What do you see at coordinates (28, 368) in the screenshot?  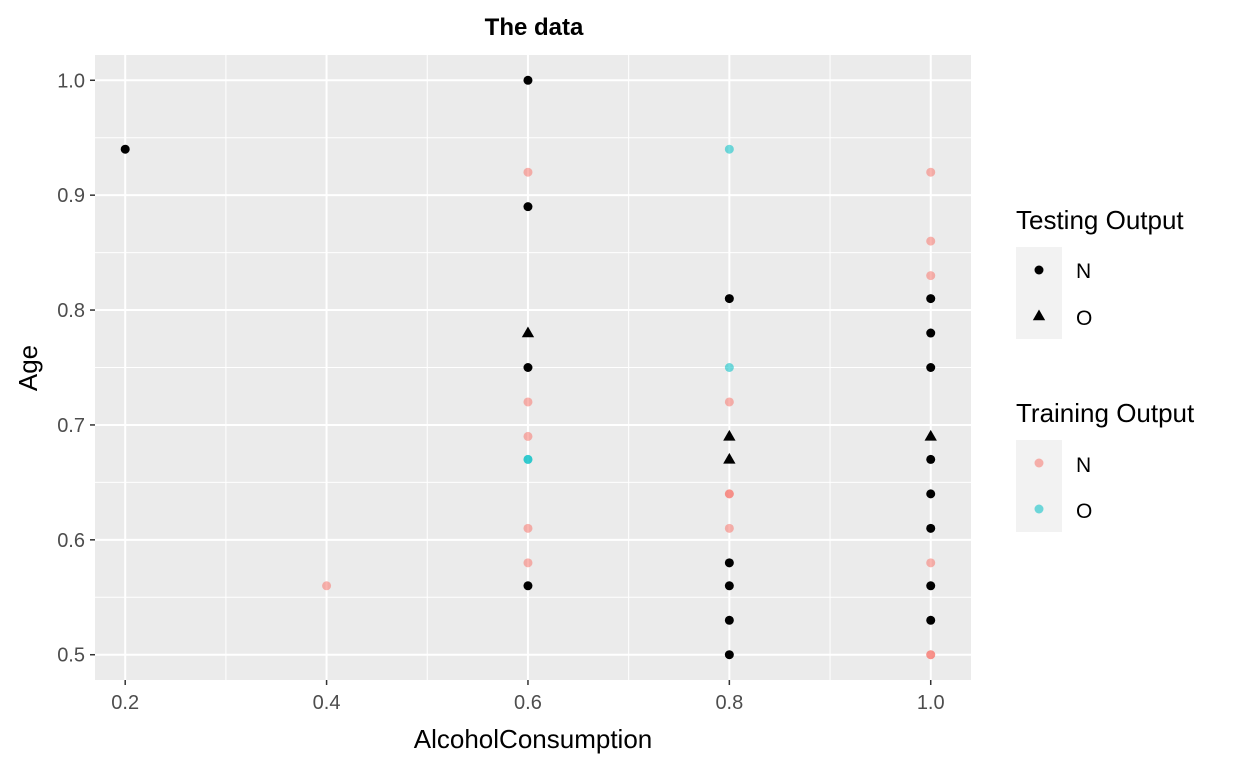 I see `y-axis-label: Age` at bounding box center [28, 368].